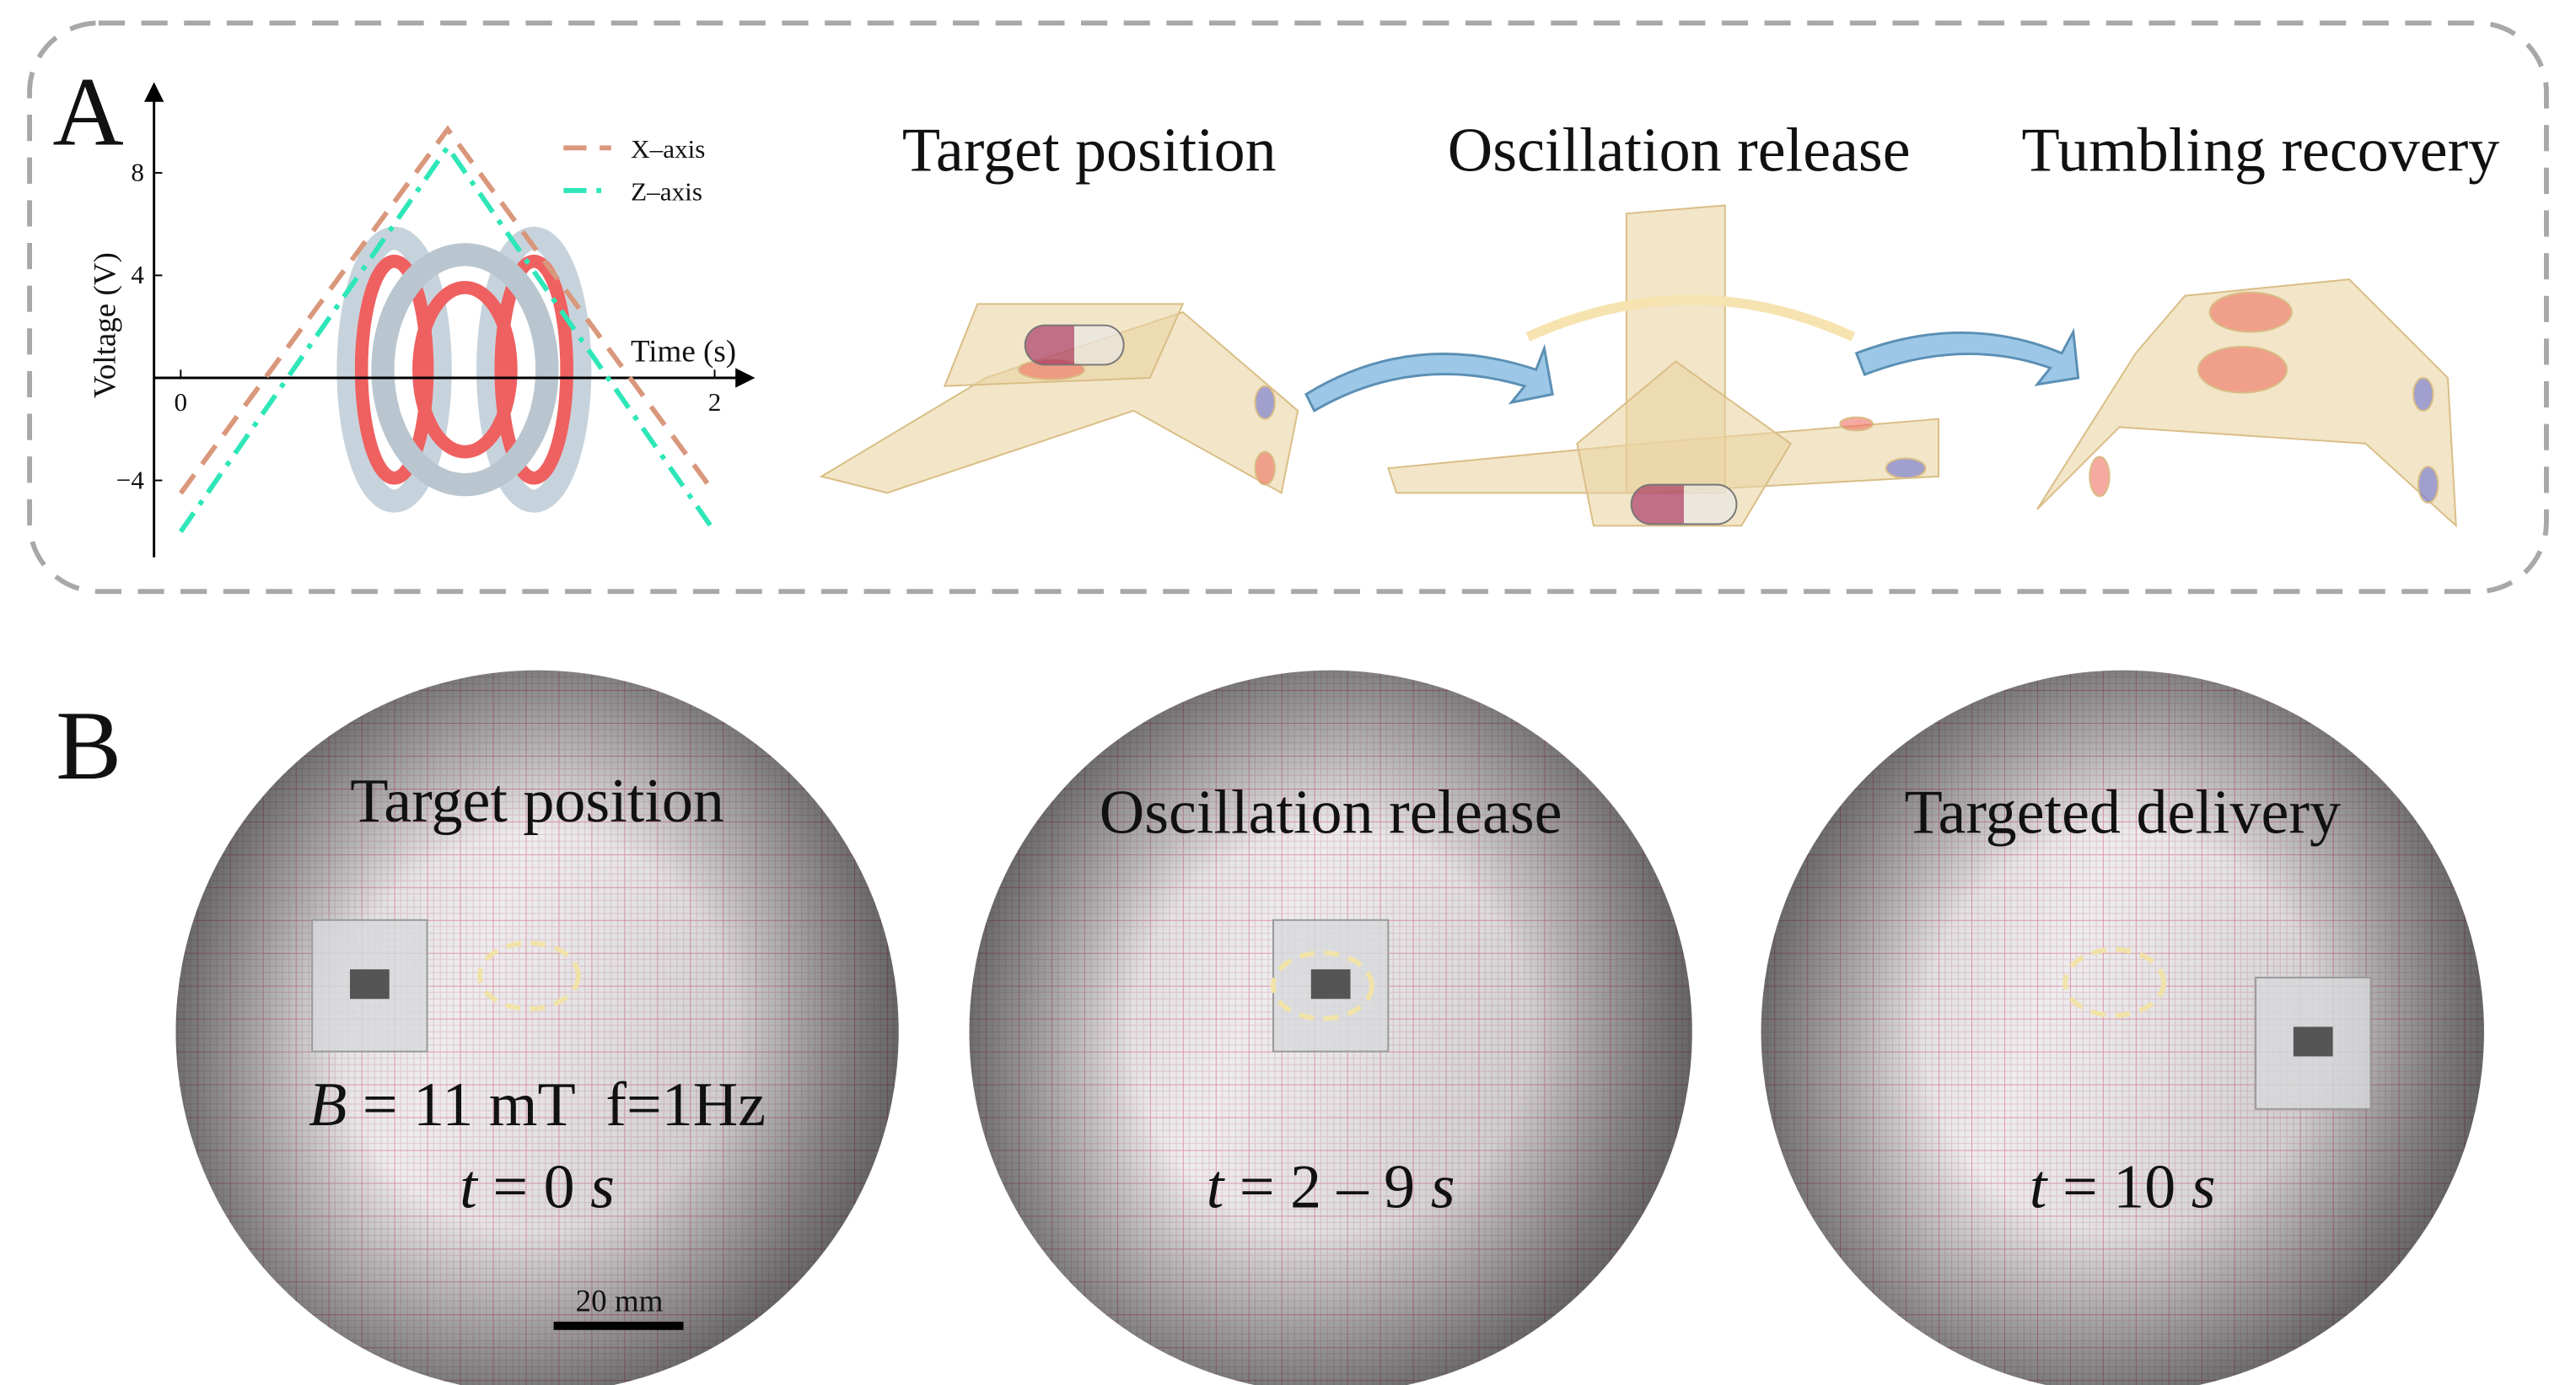 The height and width of the screenshot is (1385, 2576). What do you see at coordinates (1679, 151) in the screenshot?
I see `step-title: Oscillation release` at bounding box center [1679, 151].